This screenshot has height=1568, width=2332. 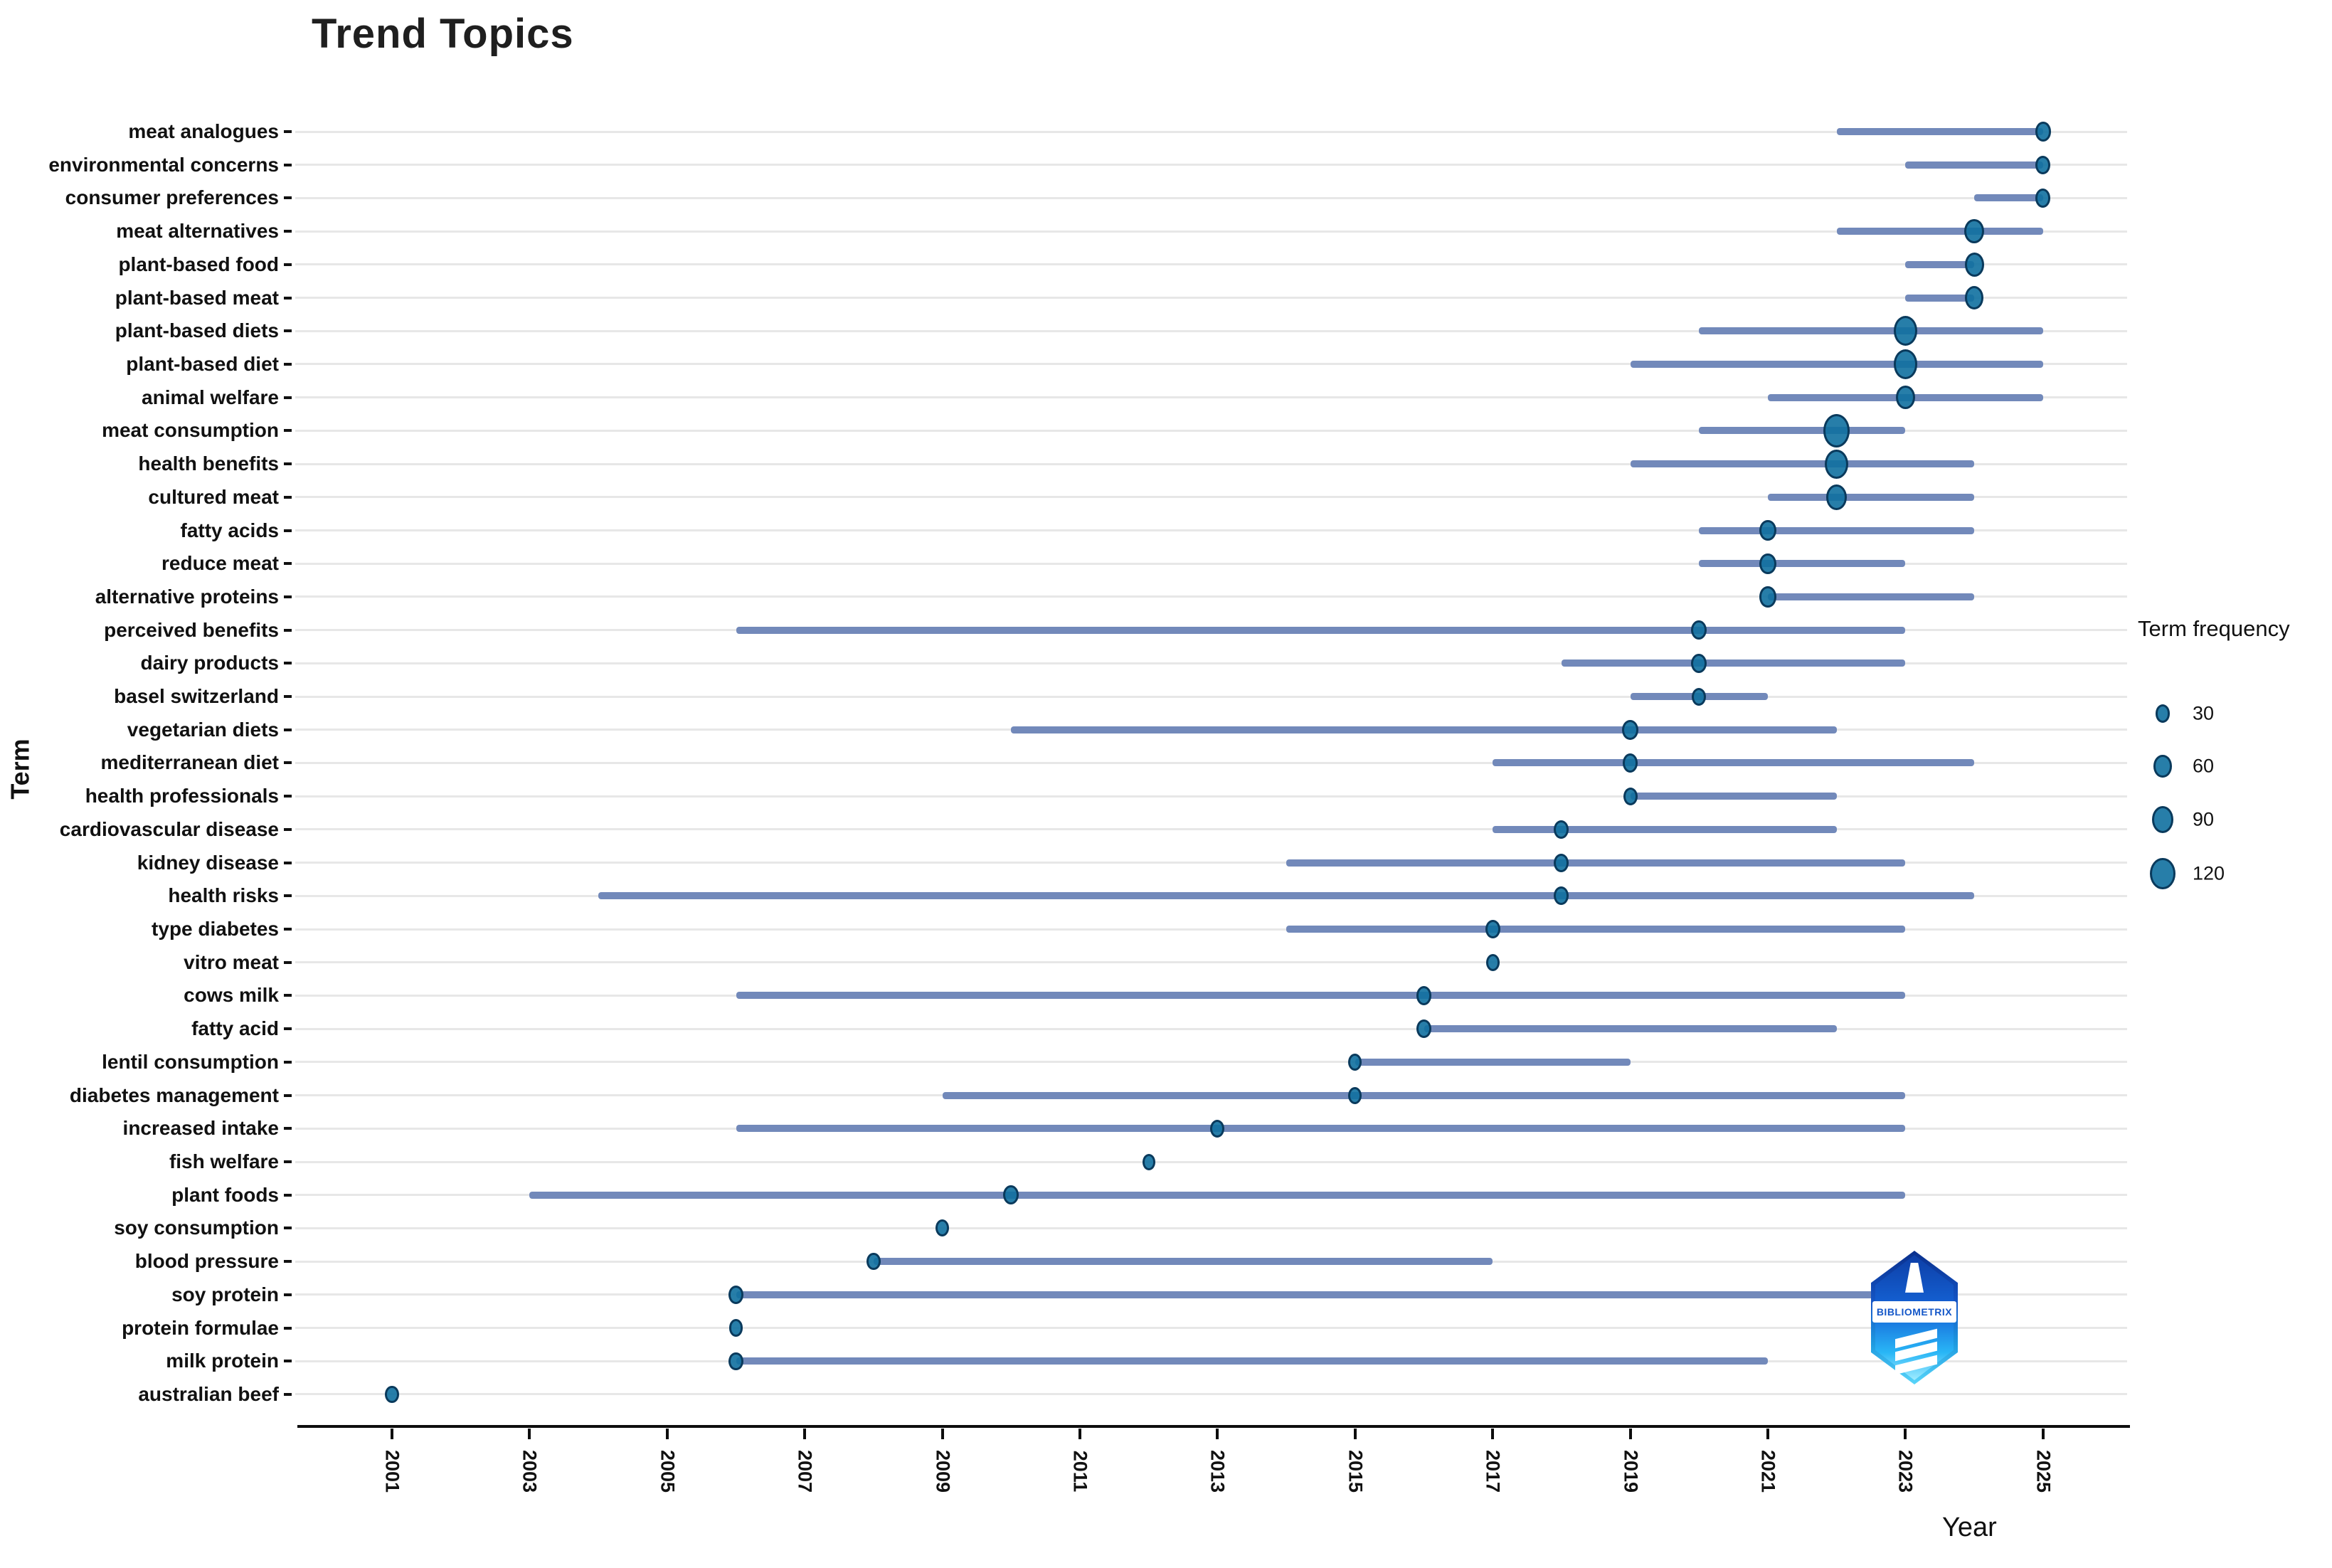 What do you see at coordinates (231, 961) in the screenshot?
I see `term-label: vitro meat` at bounding box center [231, 961].